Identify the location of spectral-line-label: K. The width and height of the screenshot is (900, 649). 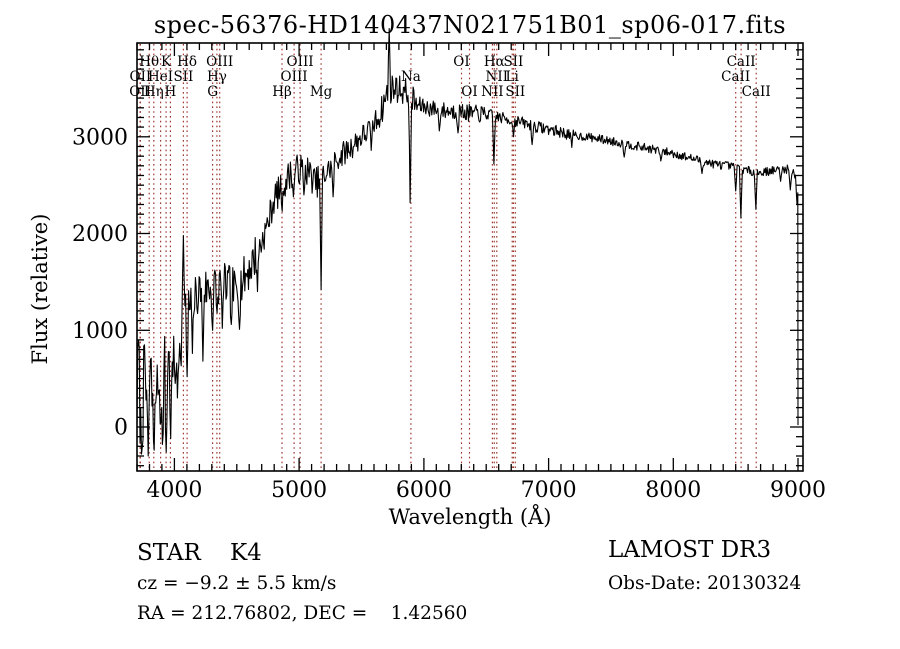
(166, 62).